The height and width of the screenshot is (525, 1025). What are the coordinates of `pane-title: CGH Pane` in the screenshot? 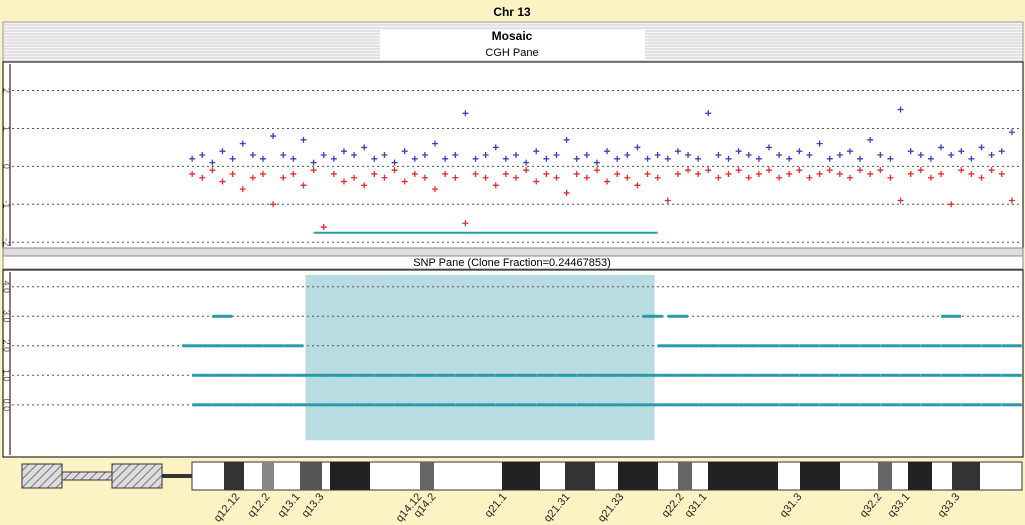 It's located at (511, 53).